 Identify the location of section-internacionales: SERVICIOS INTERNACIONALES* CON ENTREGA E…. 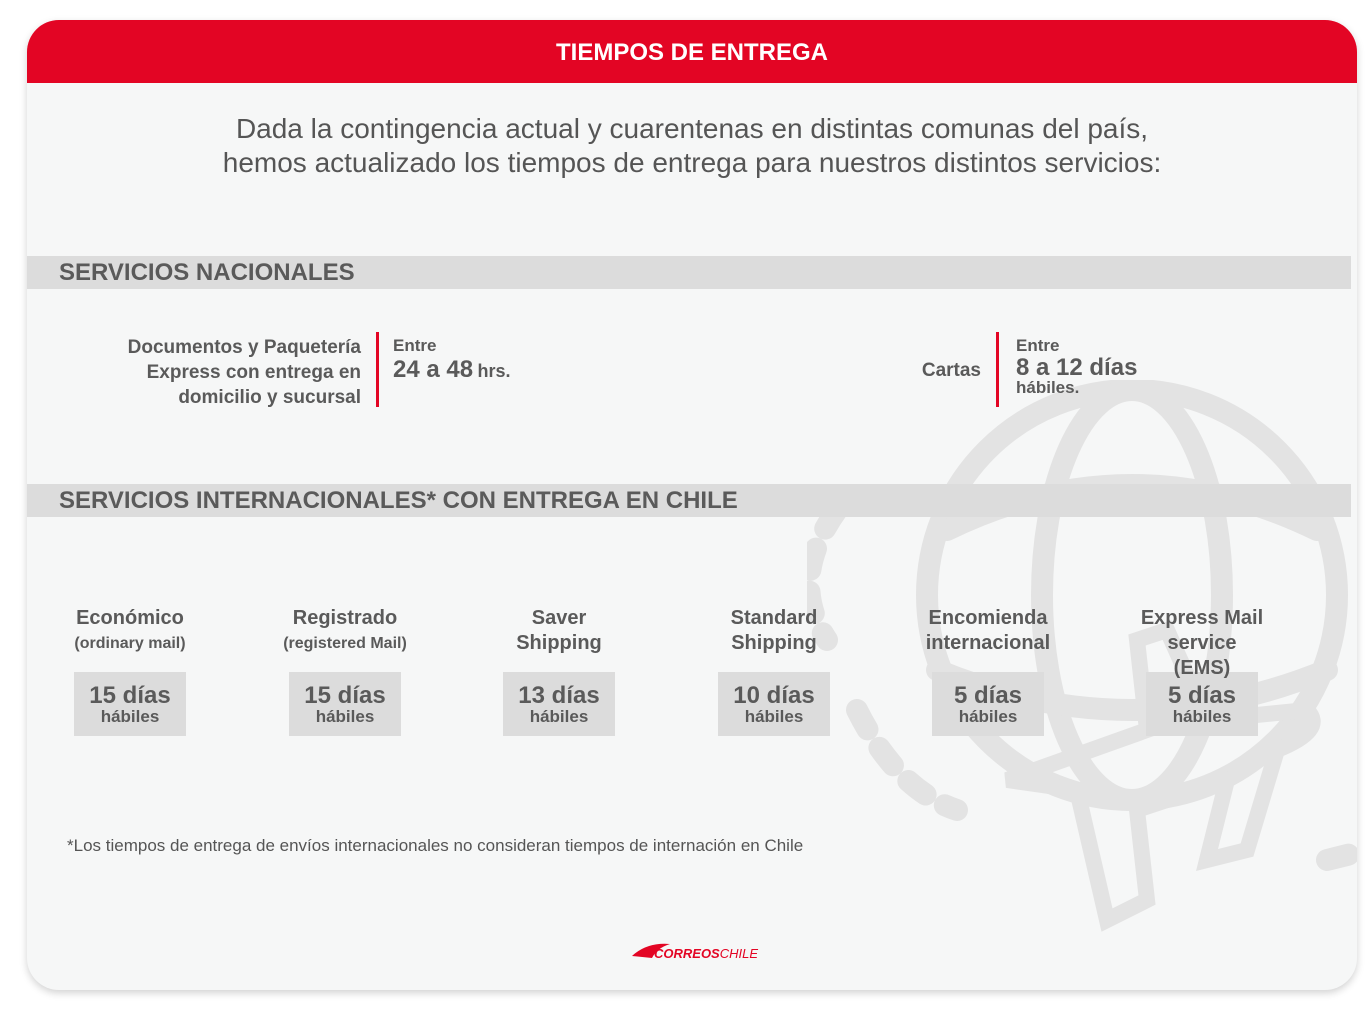
(689, 500).